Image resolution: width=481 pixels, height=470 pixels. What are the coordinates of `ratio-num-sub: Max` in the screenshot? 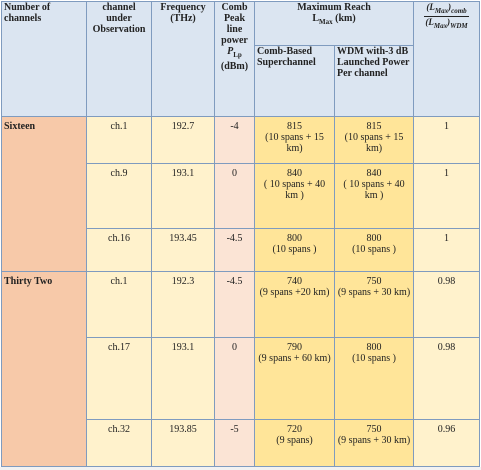 It's located at (441, 10).